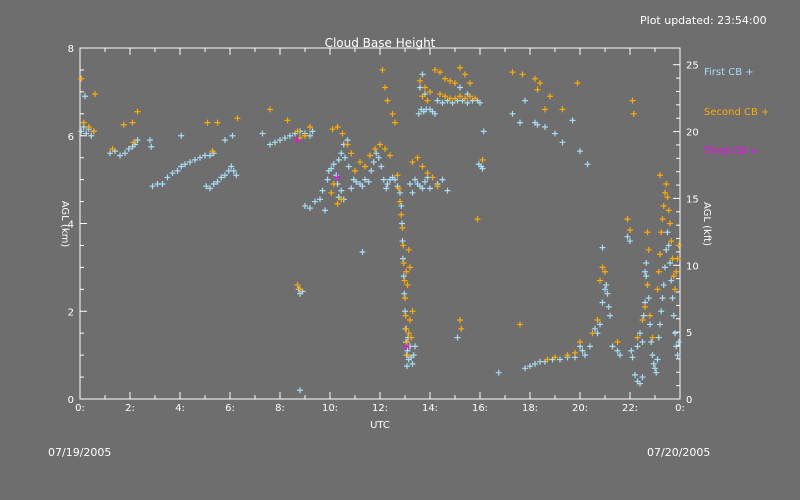 The width and height of the screenshot is (800, 500). What do you see at coordinates (130, 408) in the screenshot?
I see `x-tick-label: 2:` at bounding box center [130, 408].